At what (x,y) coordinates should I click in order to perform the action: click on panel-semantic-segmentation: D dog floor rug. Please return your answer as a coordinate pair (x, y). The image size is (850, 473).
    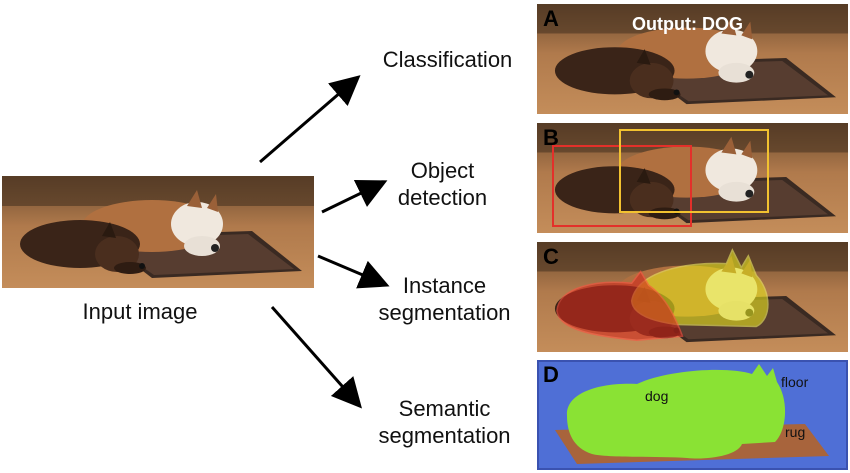
    Looking at the image, I should click on (692, 415).